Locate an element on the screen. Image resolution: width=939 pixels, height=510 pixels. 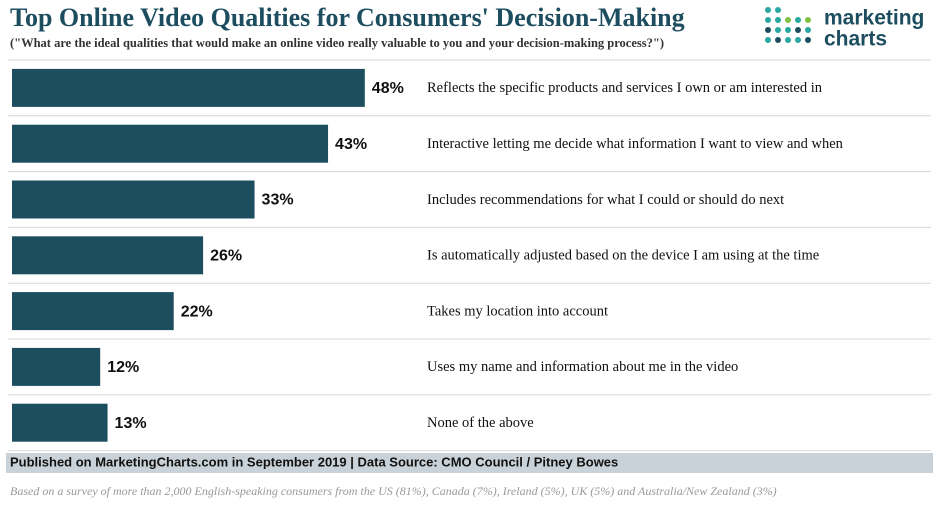
source-band is located at coordinates (469, 463).